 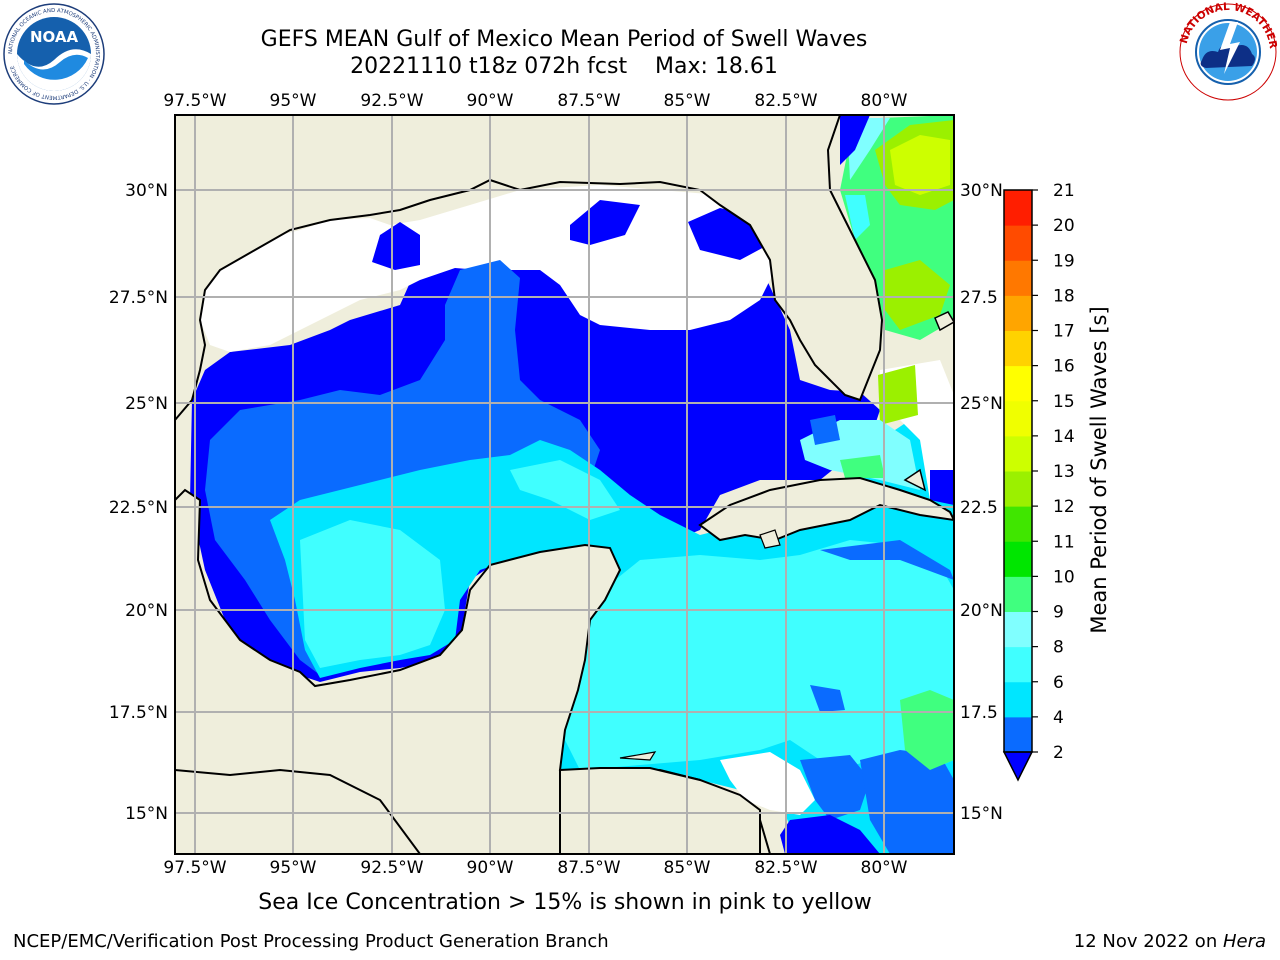 I want to click on colorbar-label: 14, so click(x=1064, y=437).